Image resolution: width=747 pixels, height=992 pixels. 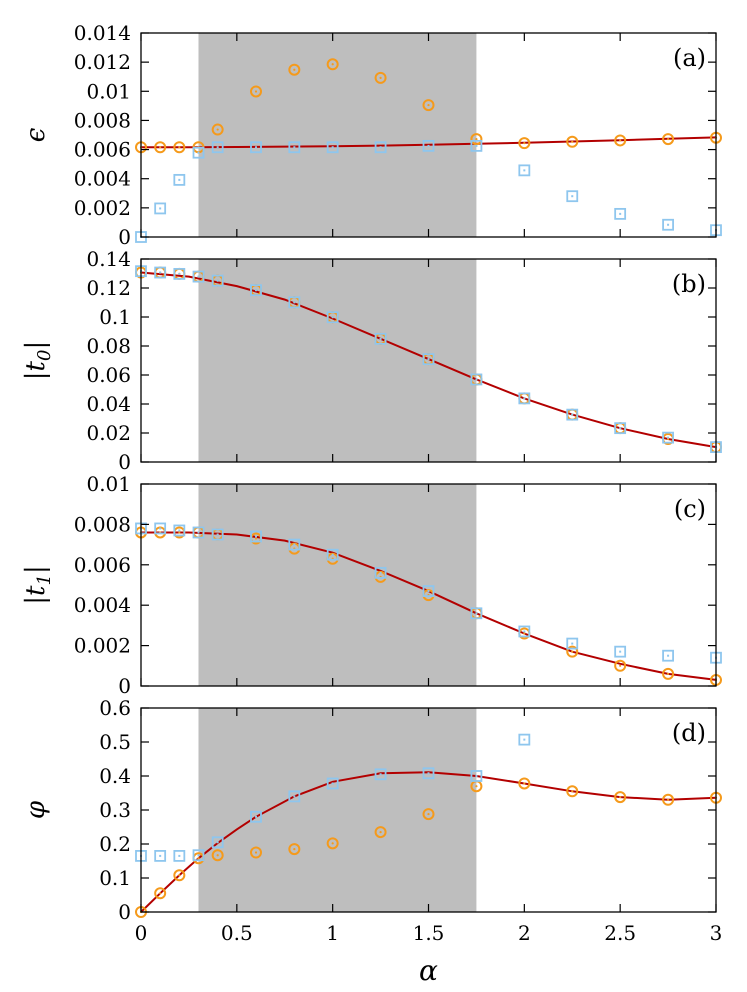 What do you see at coordinates (620, 933) in the screenshot?
I see `x-tick-label: 2.5` at bounding box center [620, 933].